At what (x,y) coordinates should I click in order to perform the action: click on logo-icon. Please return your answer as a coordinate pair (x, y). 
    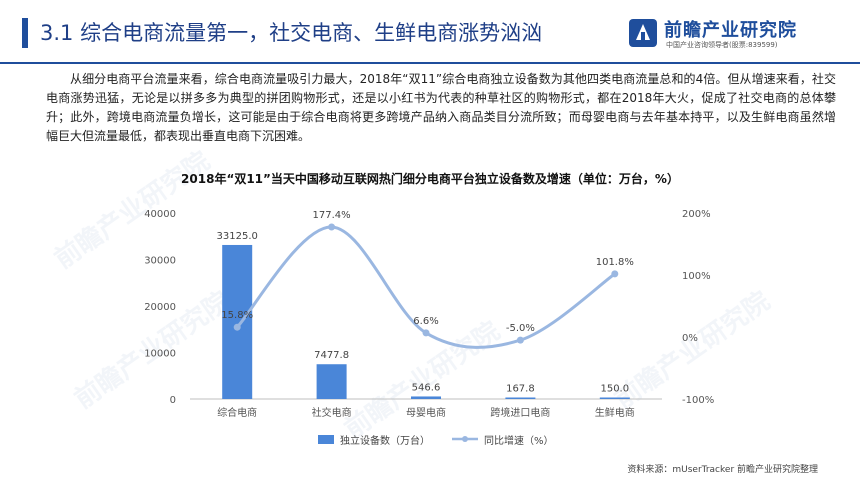
    Looking at the image, I should click on (643, 33).